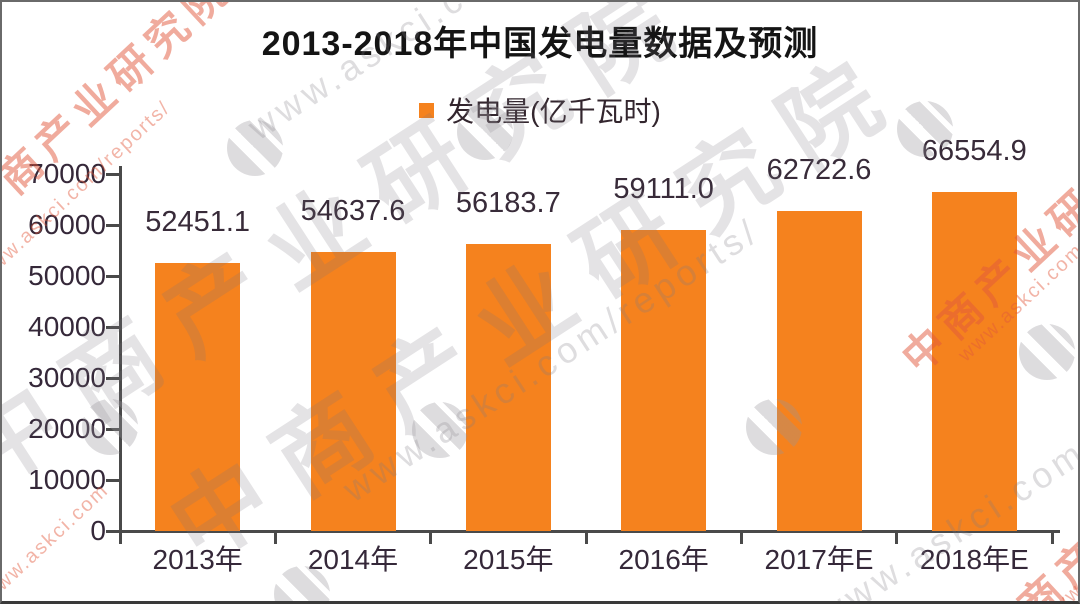 The image size is (1080, 604). I want to click on bar-value-label: 56183.7, so click(508, 203).